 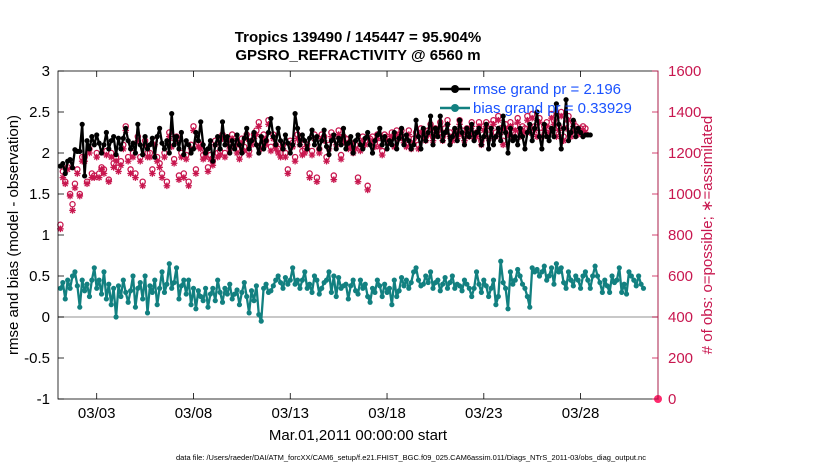 What do you see at coordinates (37, 358) in the screenshot?
I see `y-left-tick-label: -0.5` at bounding box center [37, 358].